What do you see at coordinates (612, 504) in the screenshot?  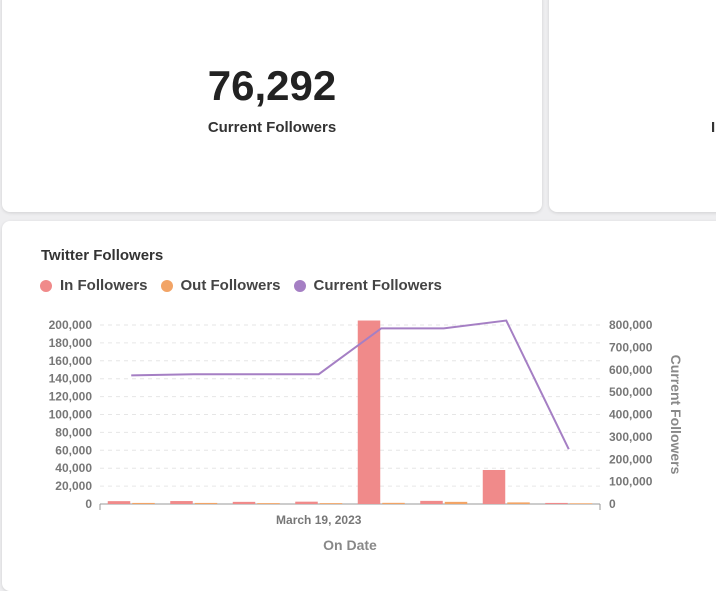 I see `y2-tick-label: 0` at bounding box center [612, 504].